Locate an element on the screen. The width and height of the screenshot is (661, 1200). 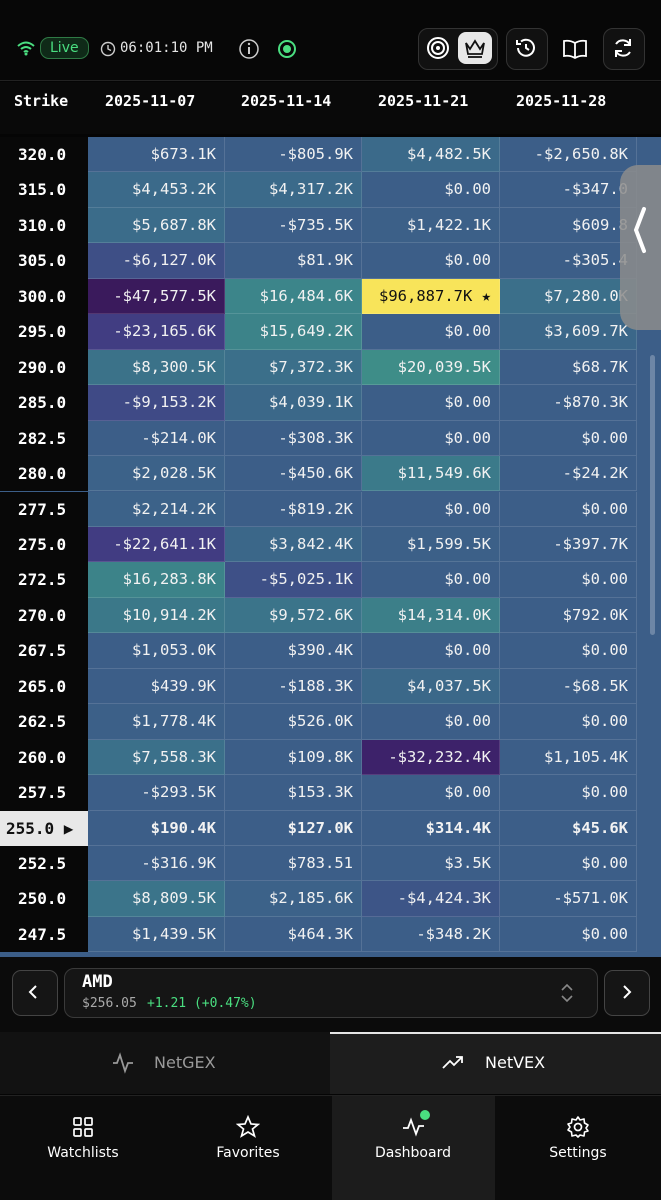
value-cell: -$308.3K is located at coordinates (293, 438).